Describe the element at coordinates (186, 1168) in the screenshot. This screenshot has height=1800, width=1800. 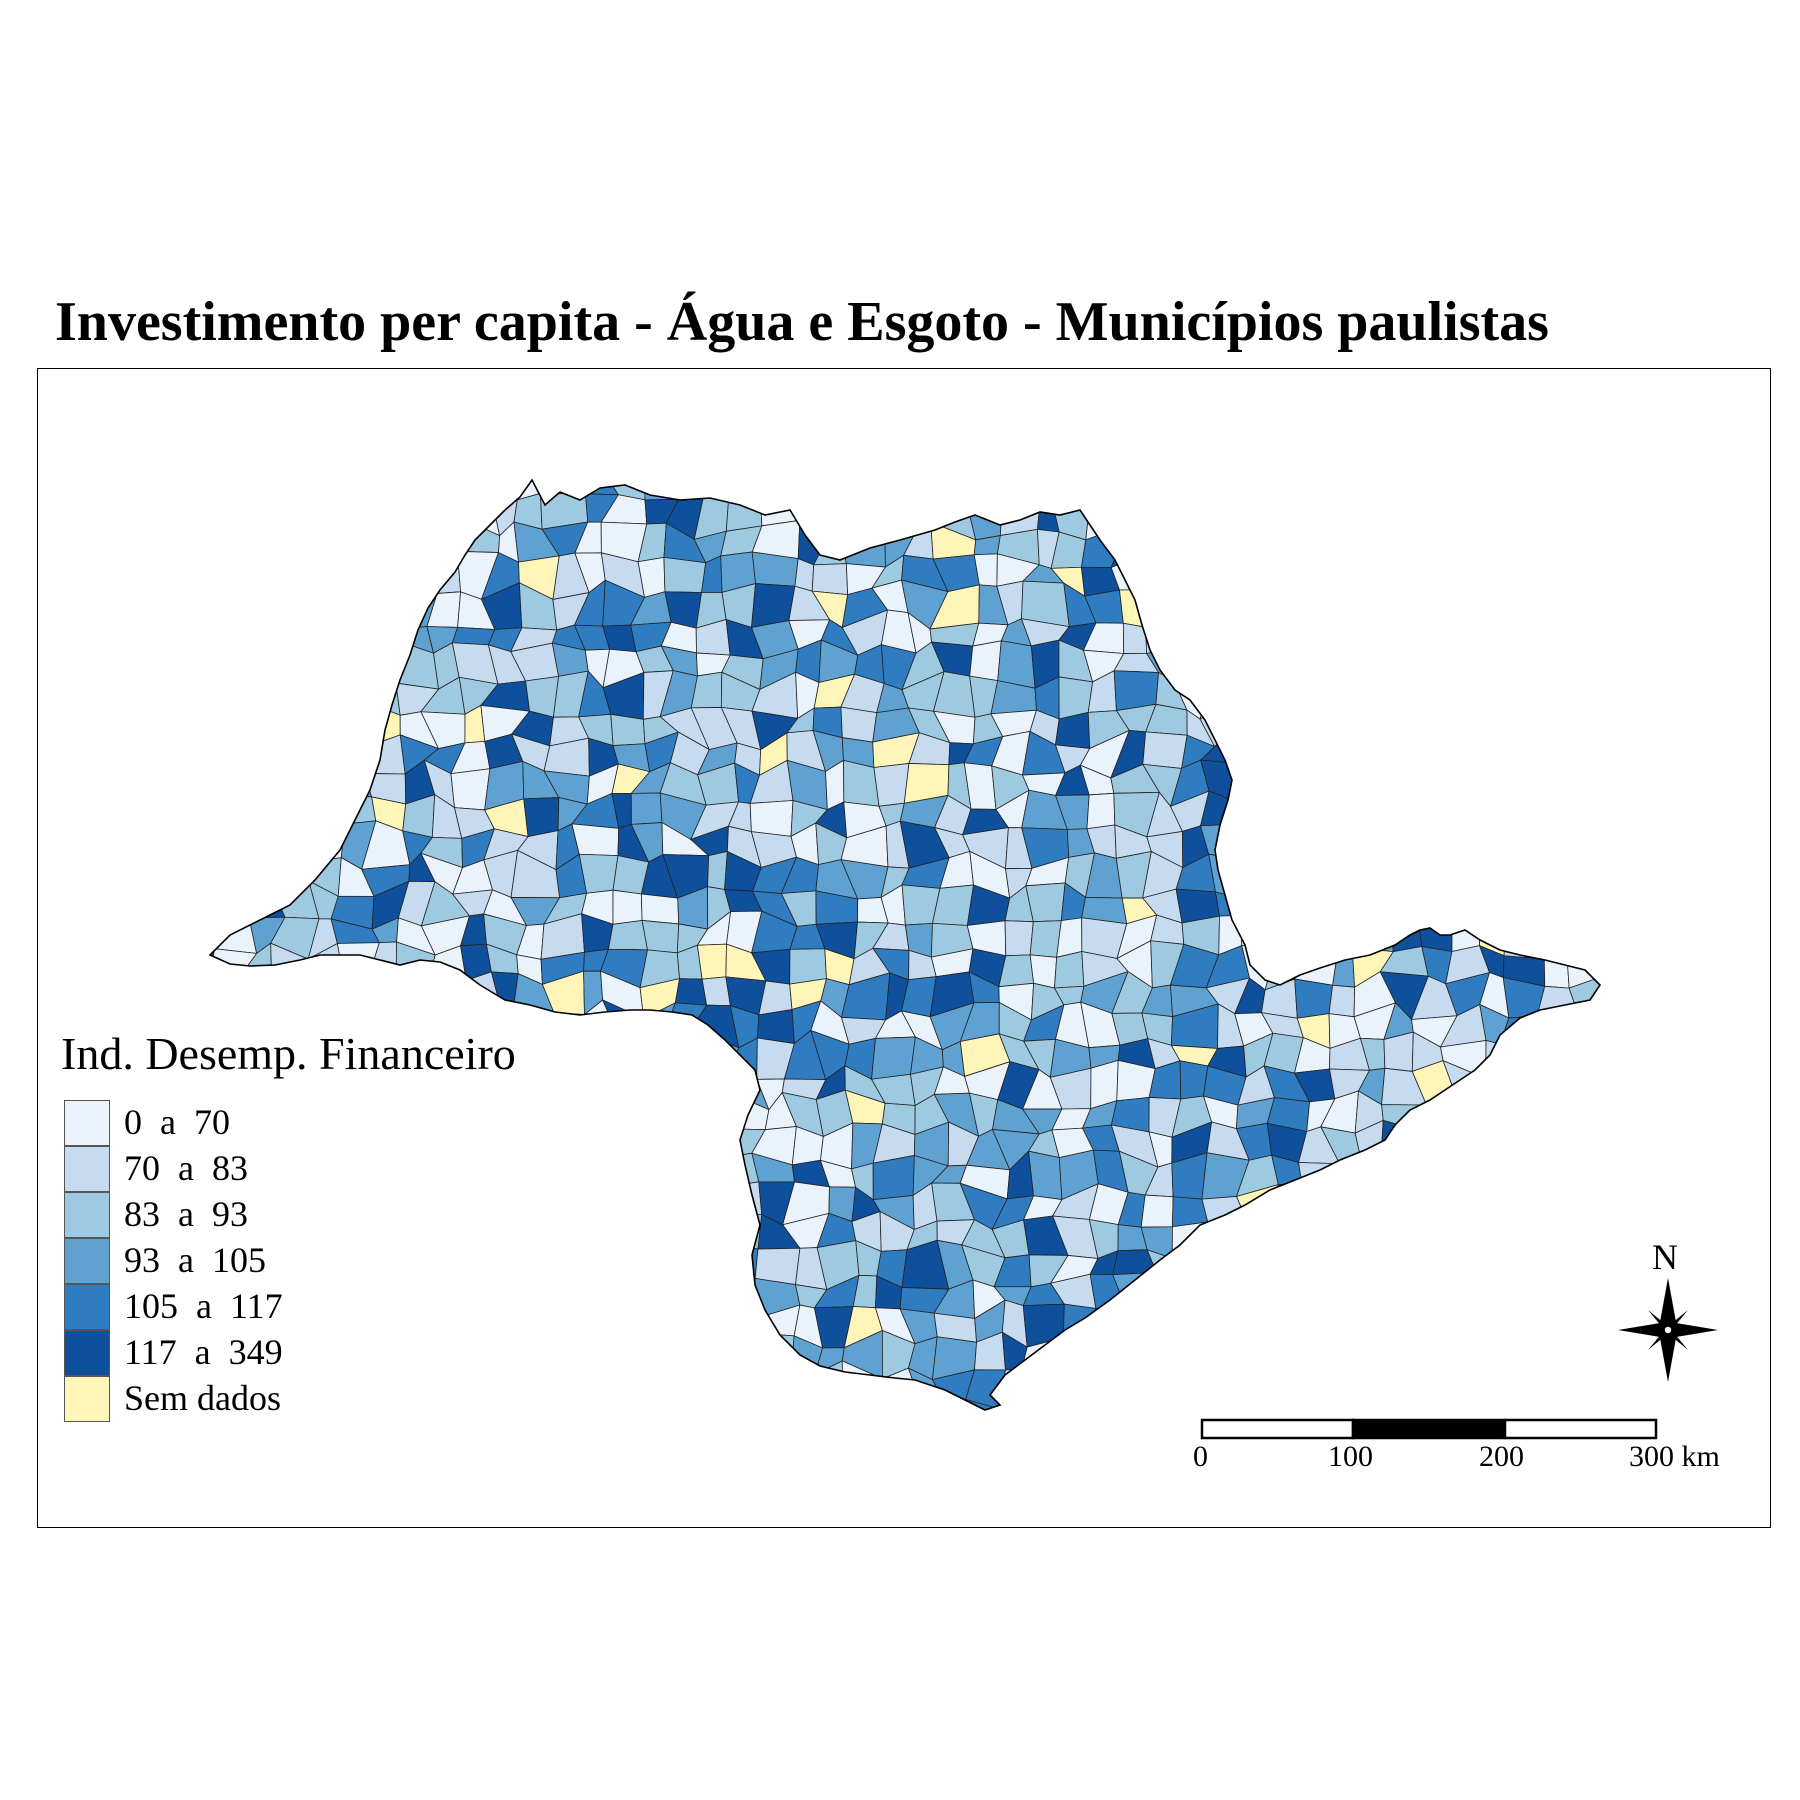
I see `legend-label: 70 a 83` at that location.